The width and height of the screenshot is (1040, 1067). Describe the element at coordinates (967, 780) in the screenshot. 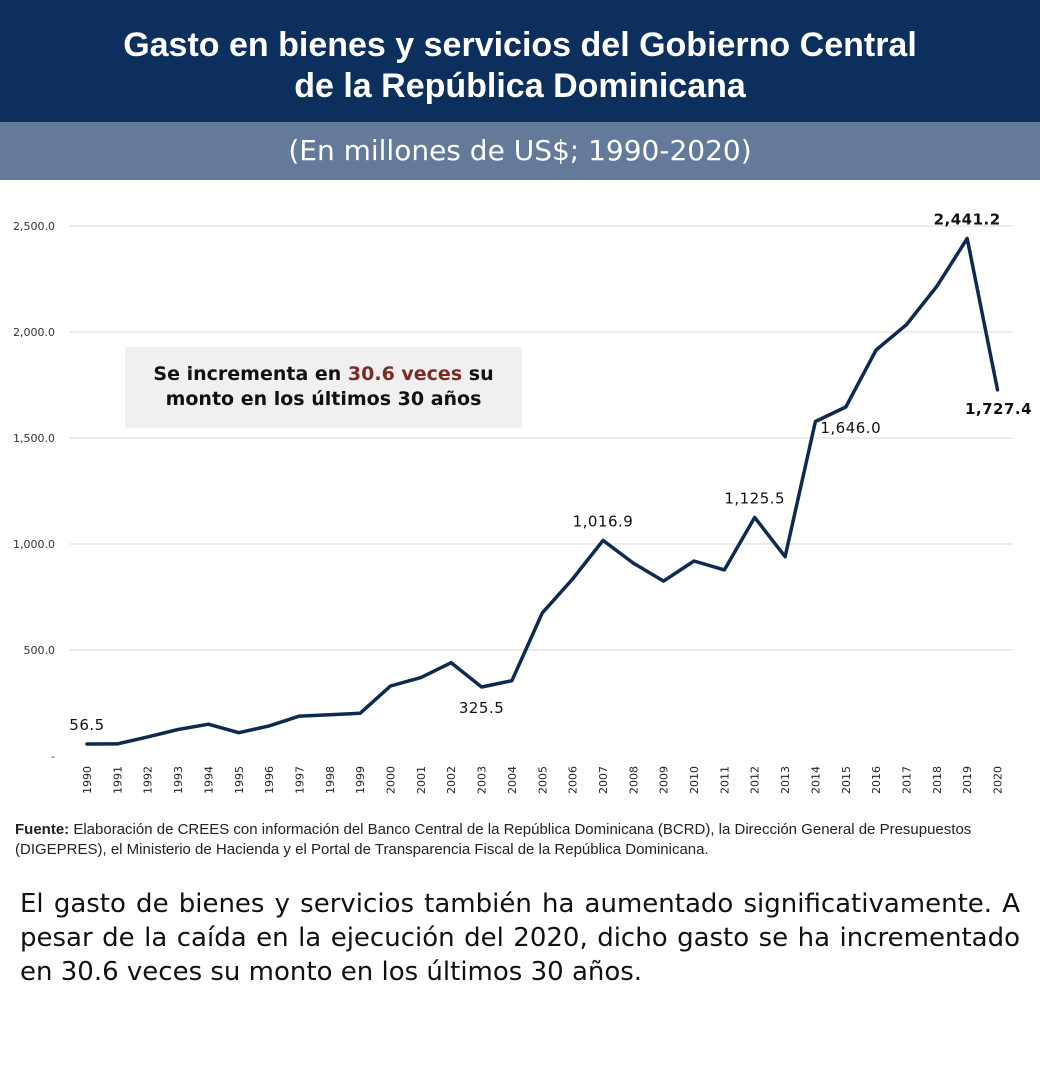

I see `x-tick-label: 2019` at that location.